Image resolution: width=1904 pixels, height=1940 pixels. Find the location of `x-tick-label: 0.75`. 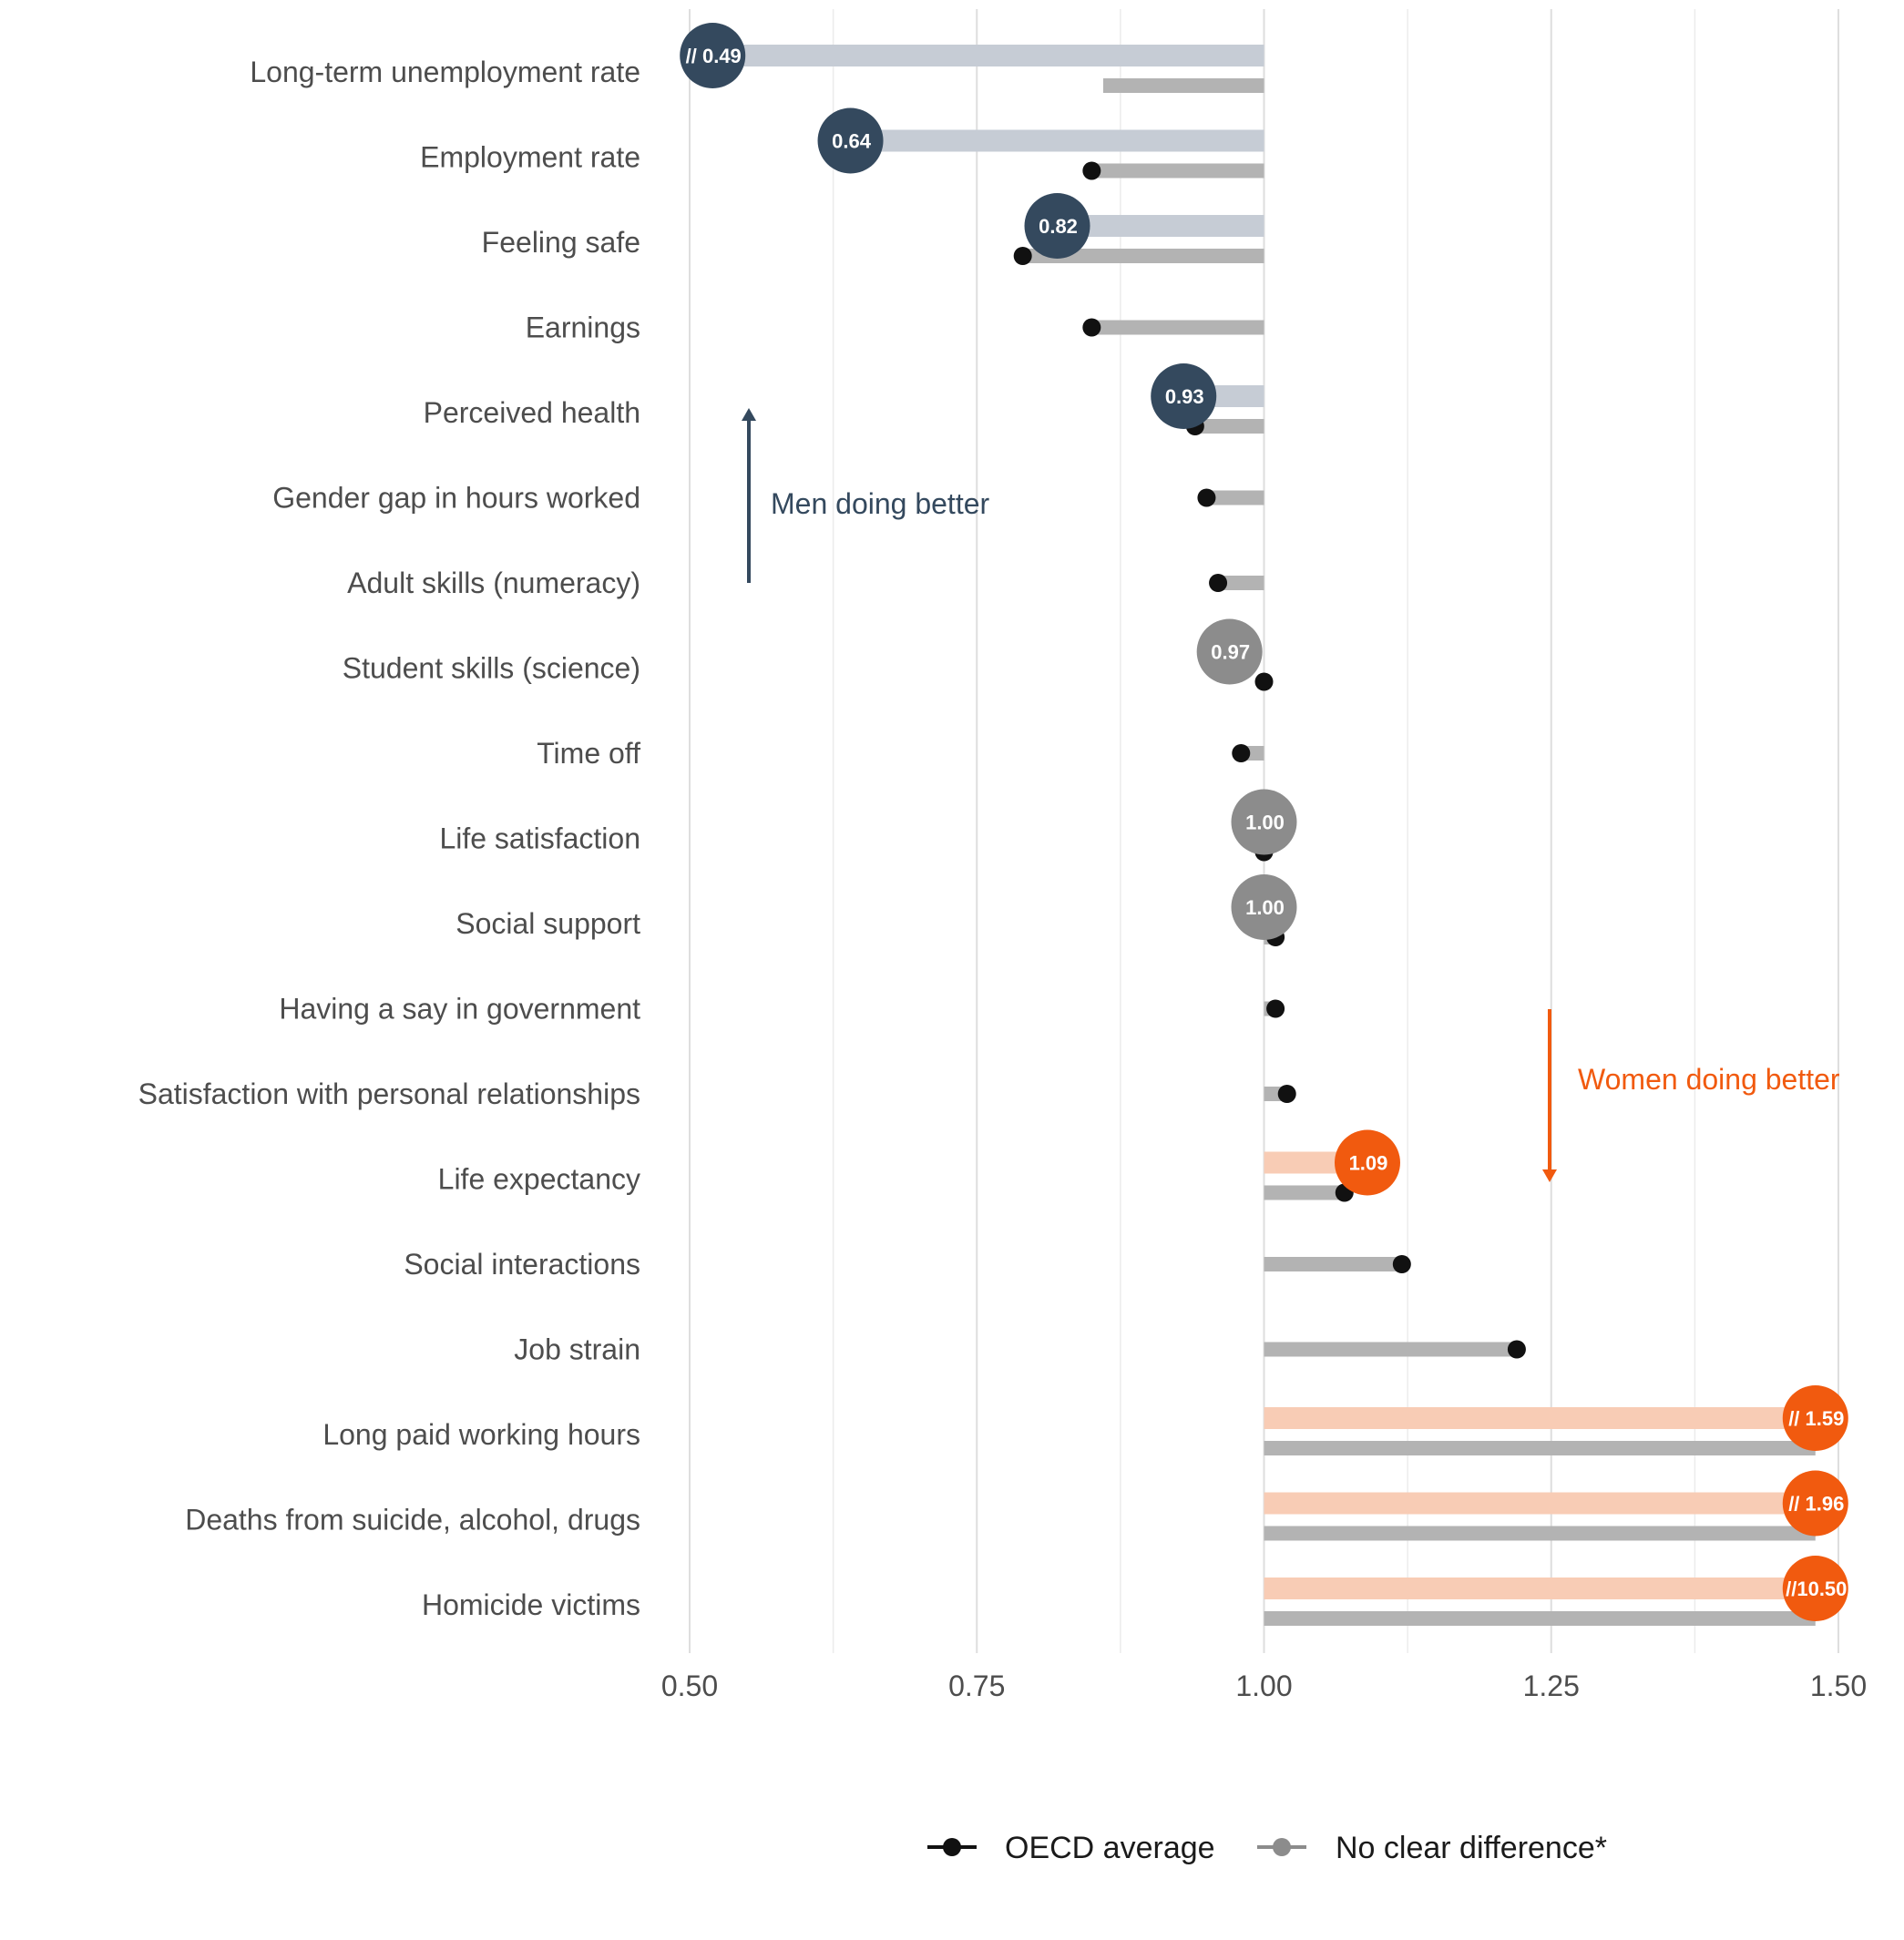

x-tick-label: 0.75 is located at coordinates (977, 1686).